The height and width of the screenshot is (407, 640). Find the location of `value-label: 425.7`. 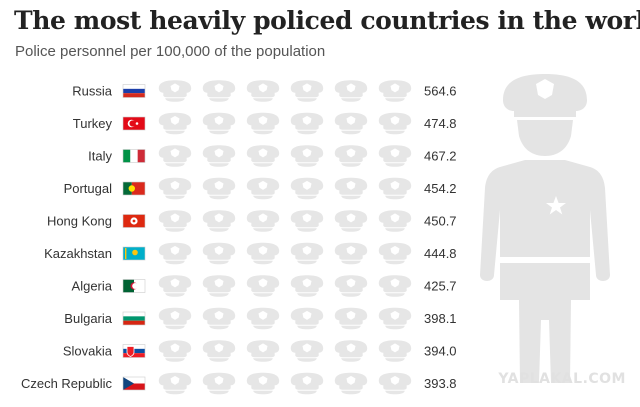

value-label: 425.7 is located at coordinates (440, 286).